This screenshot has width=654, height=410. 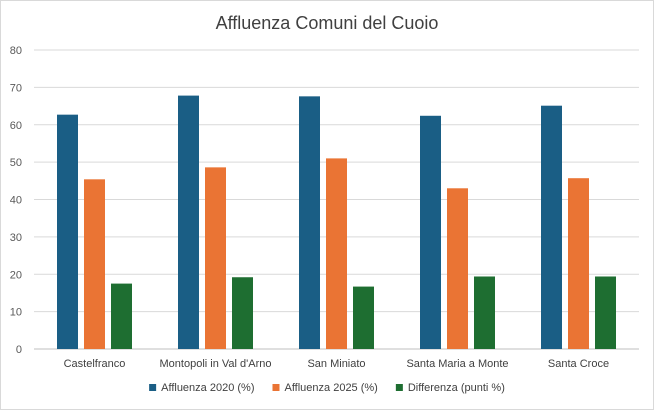 I want to click on legend-label: Affluenza 2020 (%), so click(x=207, y=388).